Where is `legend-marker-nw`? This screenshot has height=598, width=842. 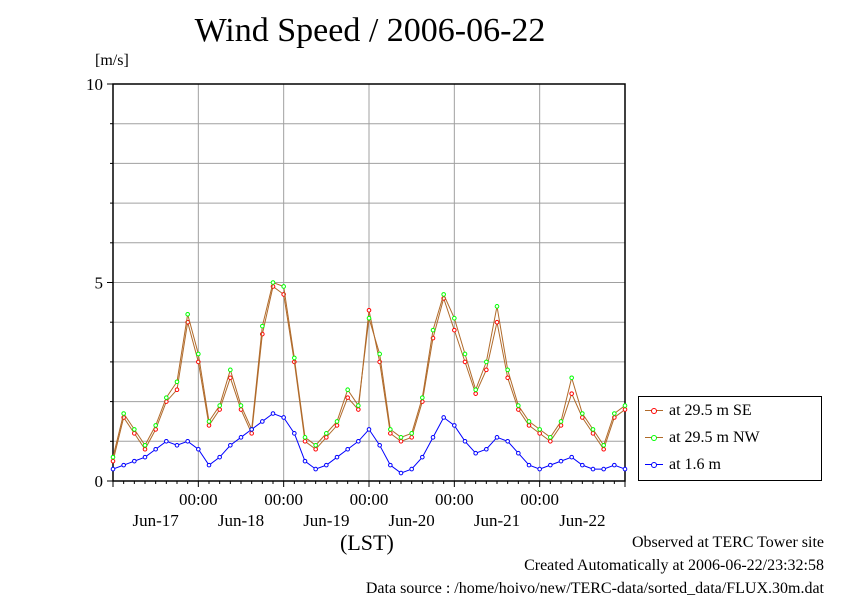
legend-marker-nw is located at coordinates (654, 438).